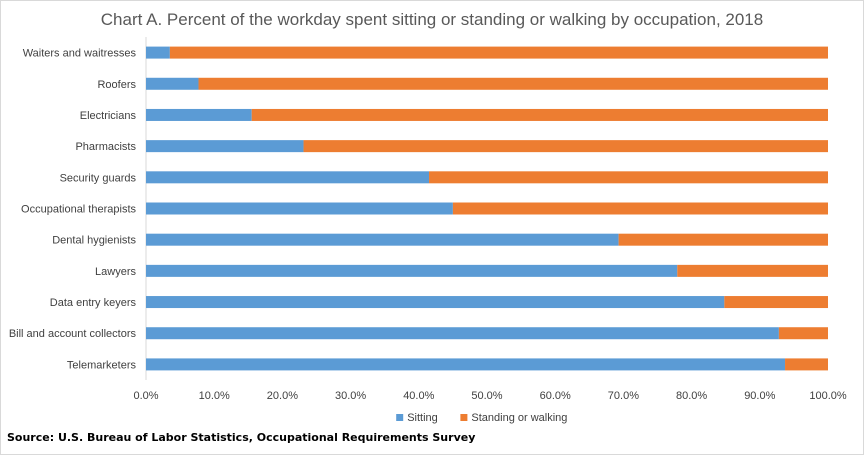 This screenshot has width=864, height=455. Describe the element at coordinates (350, 396) in the screenshot. I see `x-tick-label: 30.0%` at that location.